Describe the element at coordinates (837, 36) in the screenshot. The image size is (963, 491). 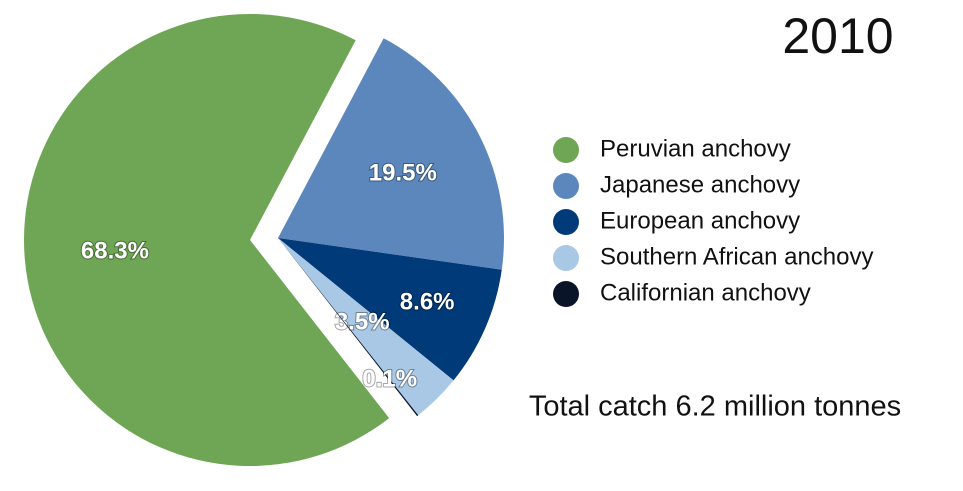
I see `chart-title: 2010` at that location.